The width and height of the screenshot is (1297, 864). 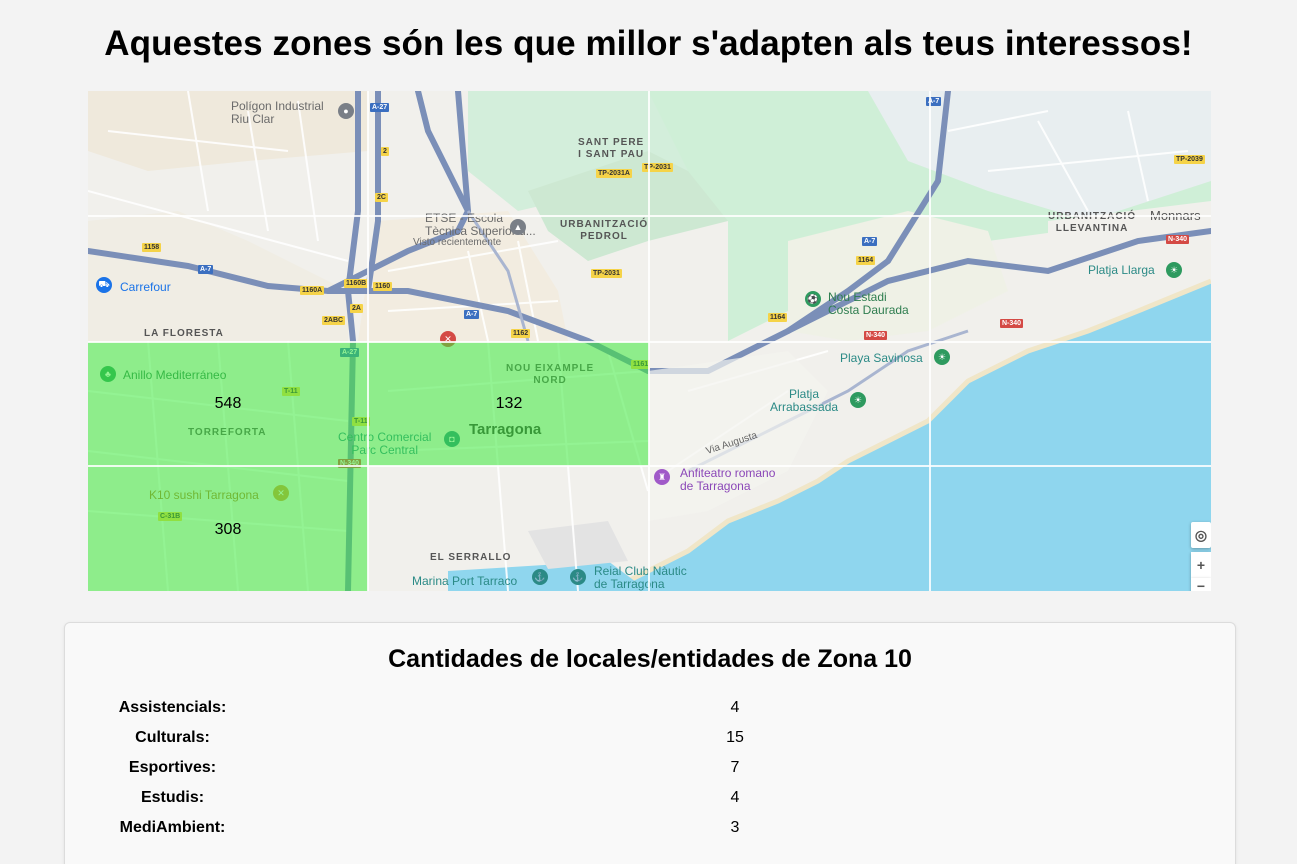 I want to click on zone-count: 548, so click(x=228, y=403).